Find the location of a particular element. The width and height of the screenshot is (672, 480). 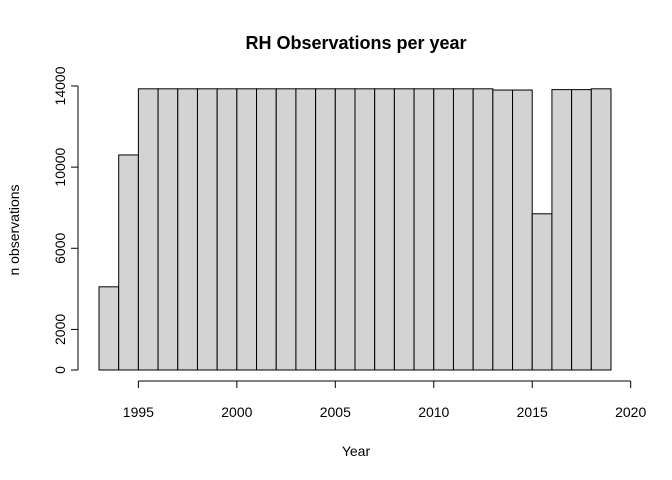

x-axis: 1995 2000 2005 2010 2015 2020 is located at coordinates (384, 400).